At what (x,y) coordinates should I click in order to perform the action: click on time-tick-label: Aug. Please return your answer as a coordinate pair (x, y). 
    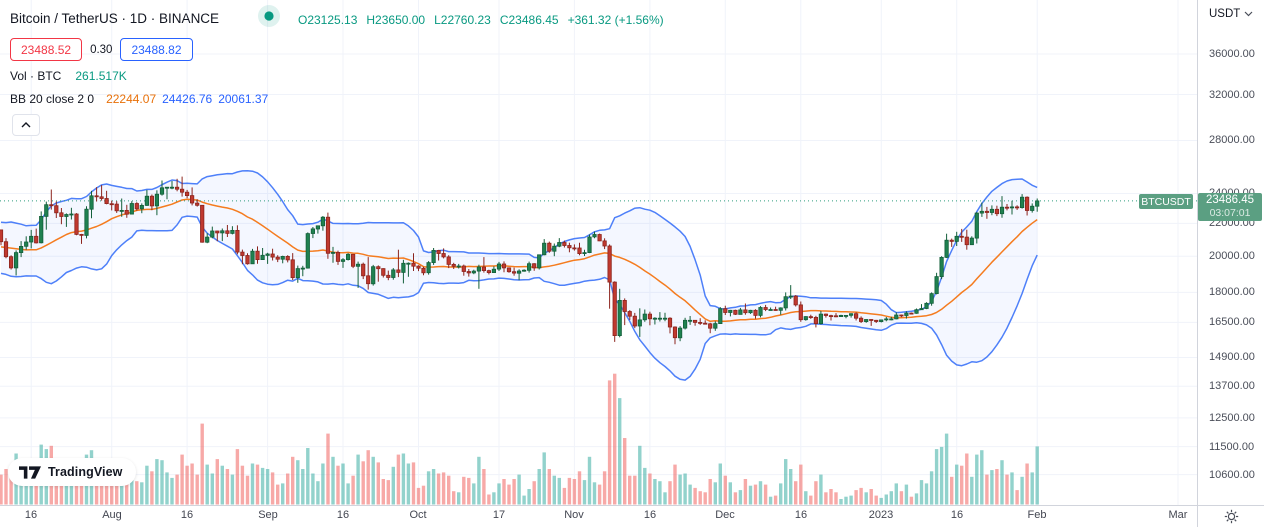
    Looking at the image, I should click on (112, 515).